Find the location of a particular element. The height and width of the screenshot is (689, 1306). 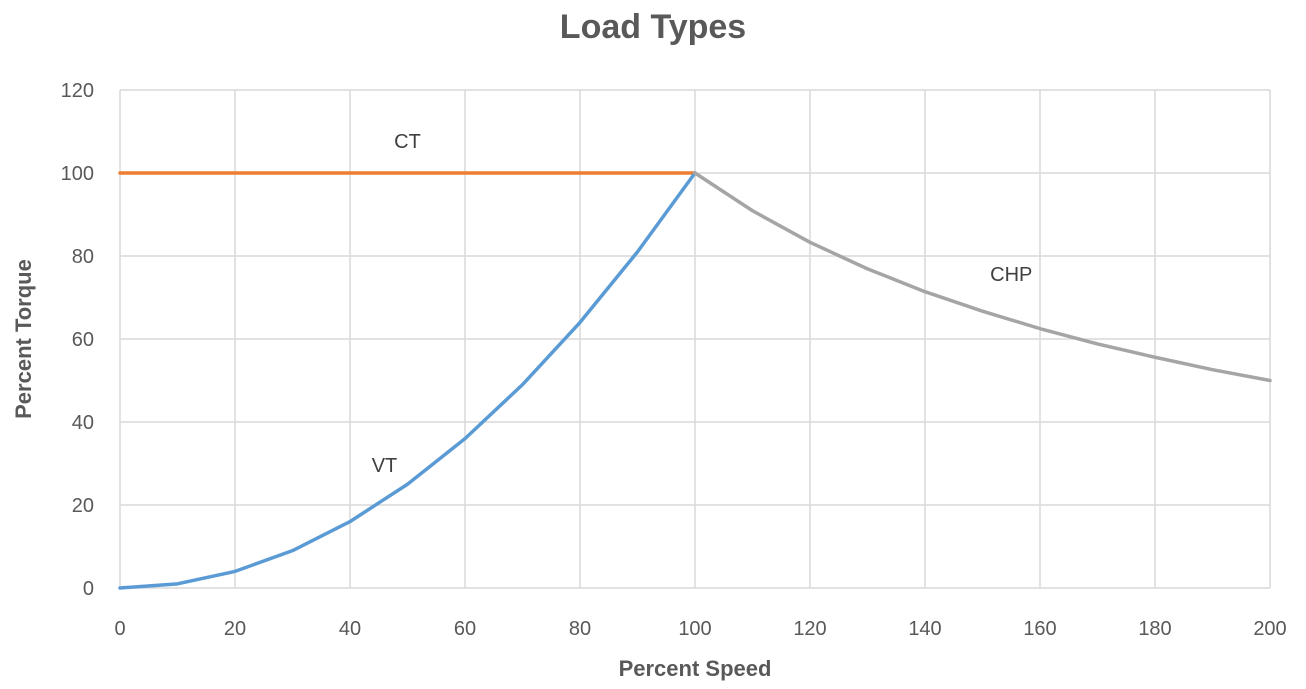

annotation-vt: VT is located at coordinates (385, 466).